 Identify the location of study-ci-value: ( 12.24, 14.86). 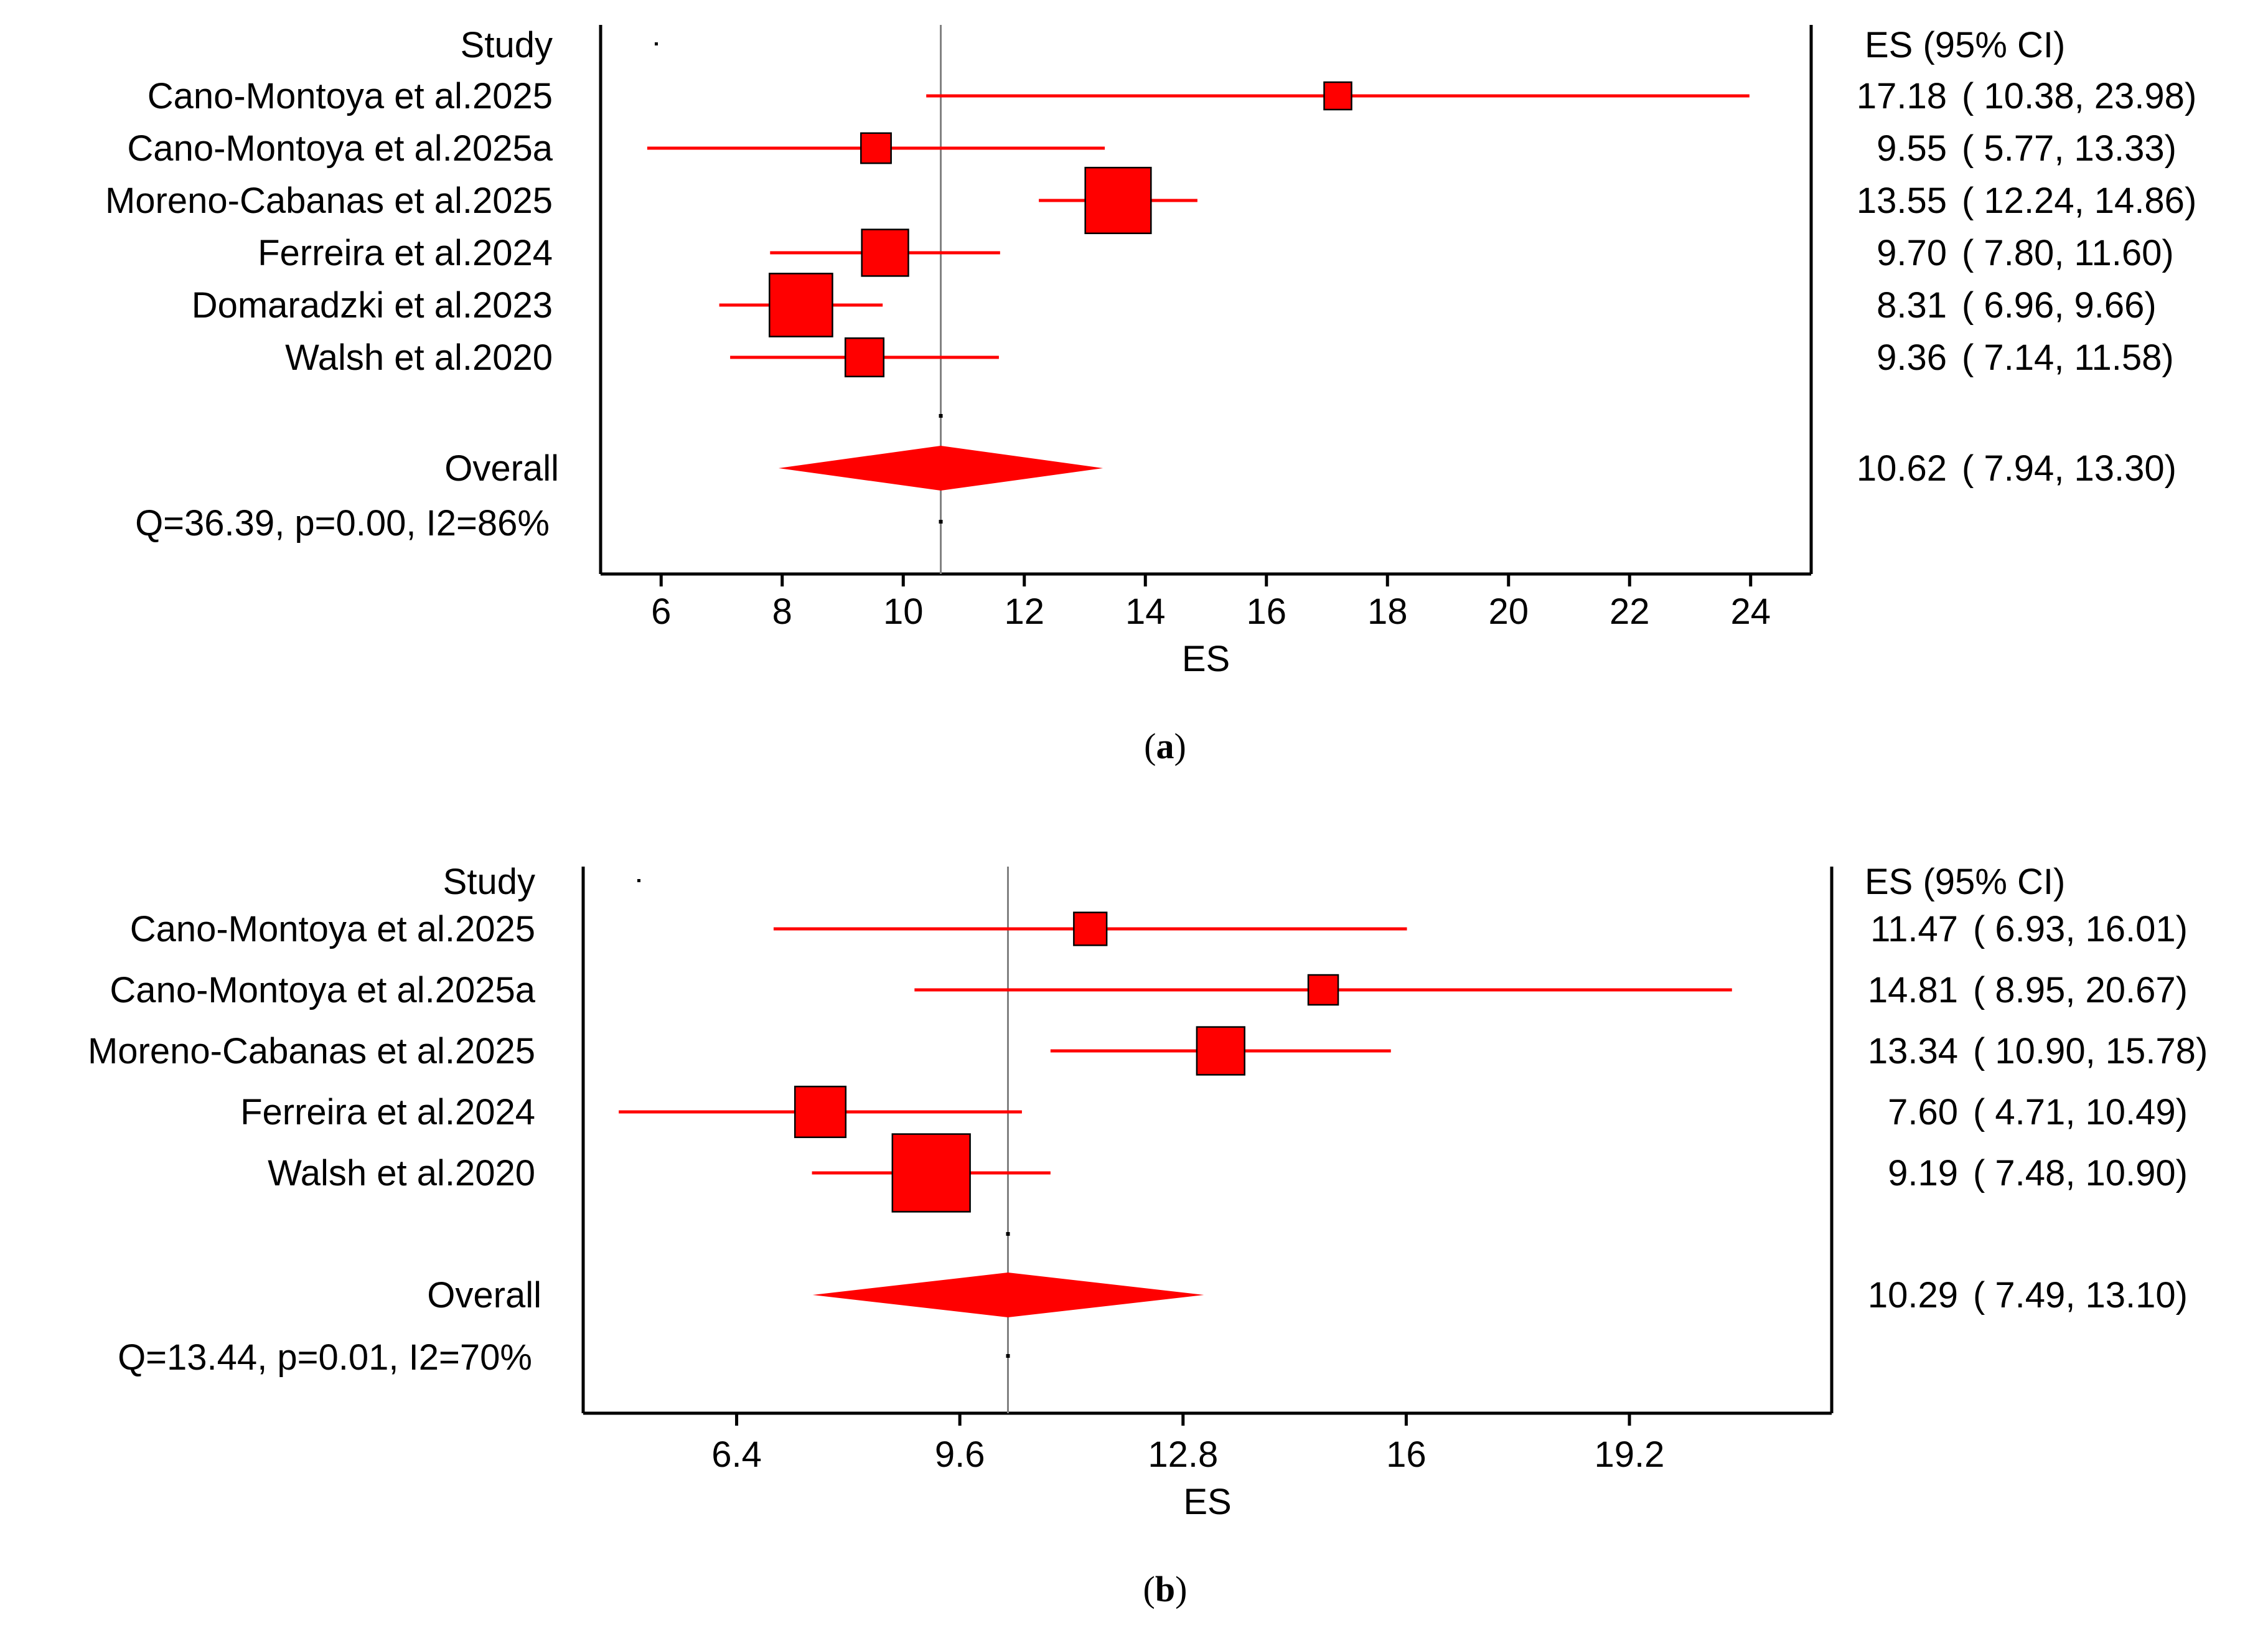
(2079, 201).